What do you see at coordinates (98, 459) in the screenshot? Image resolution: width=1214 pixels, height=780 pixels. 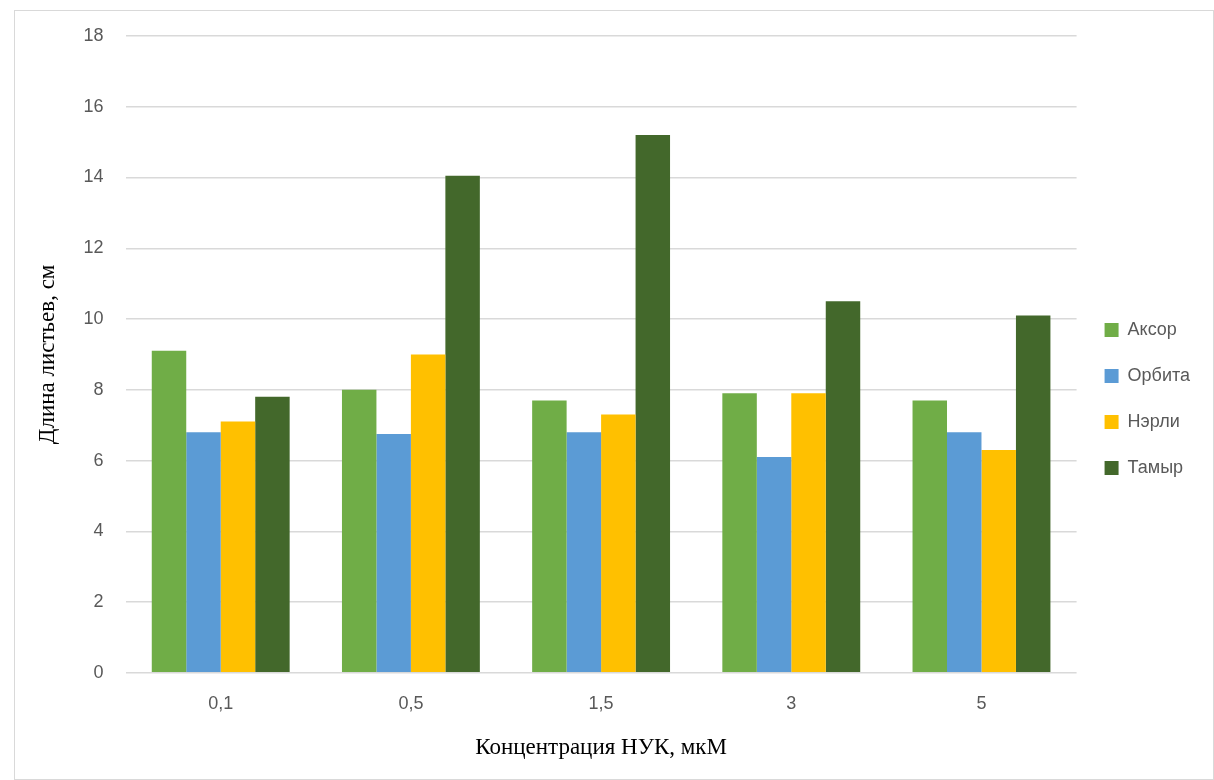 I see `y-tick-label: 6` at bounding box center [98, 459].